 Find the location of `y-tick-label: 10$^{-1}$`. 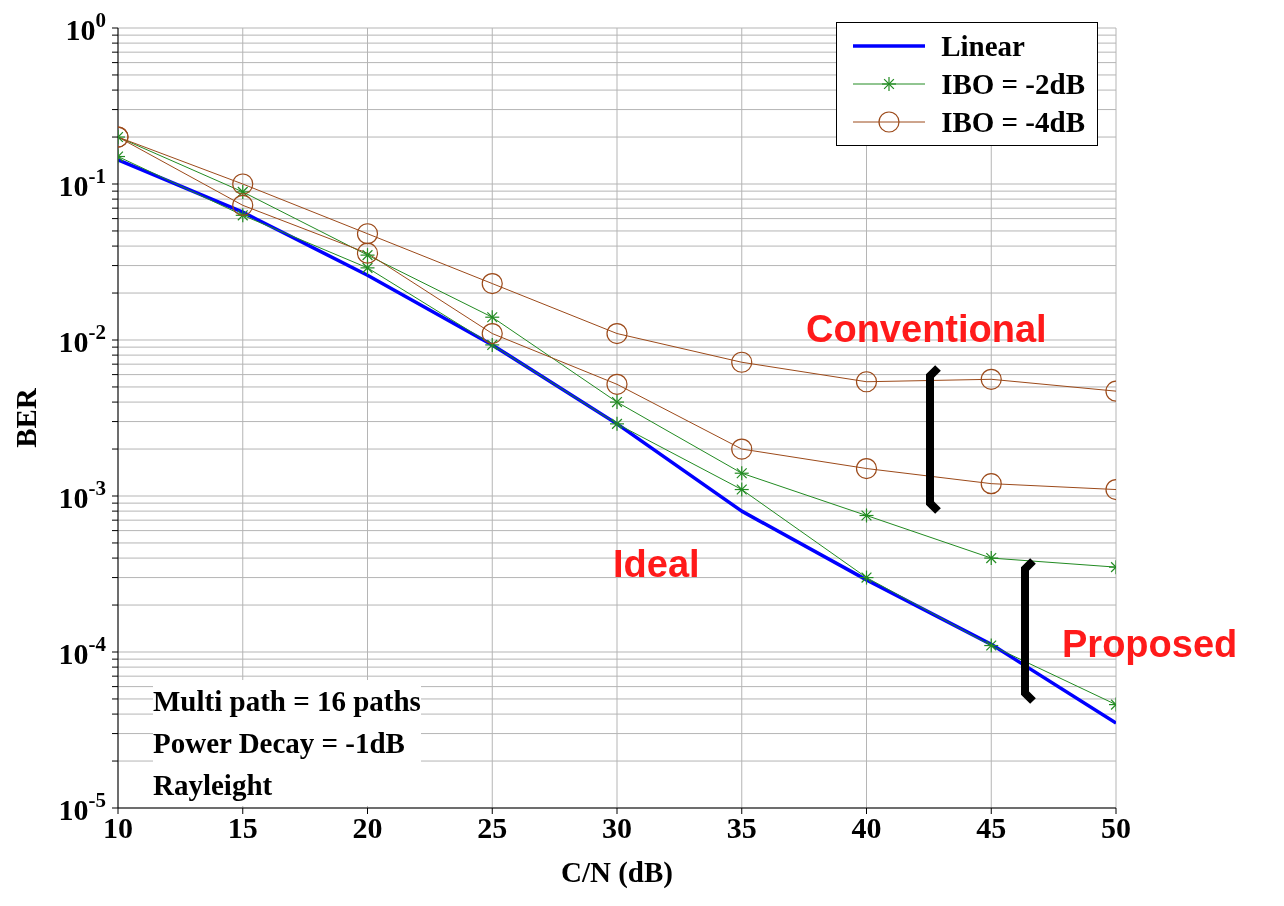

y-tick-label: 10$^{-1}$ is located at coordinates (82, 183).